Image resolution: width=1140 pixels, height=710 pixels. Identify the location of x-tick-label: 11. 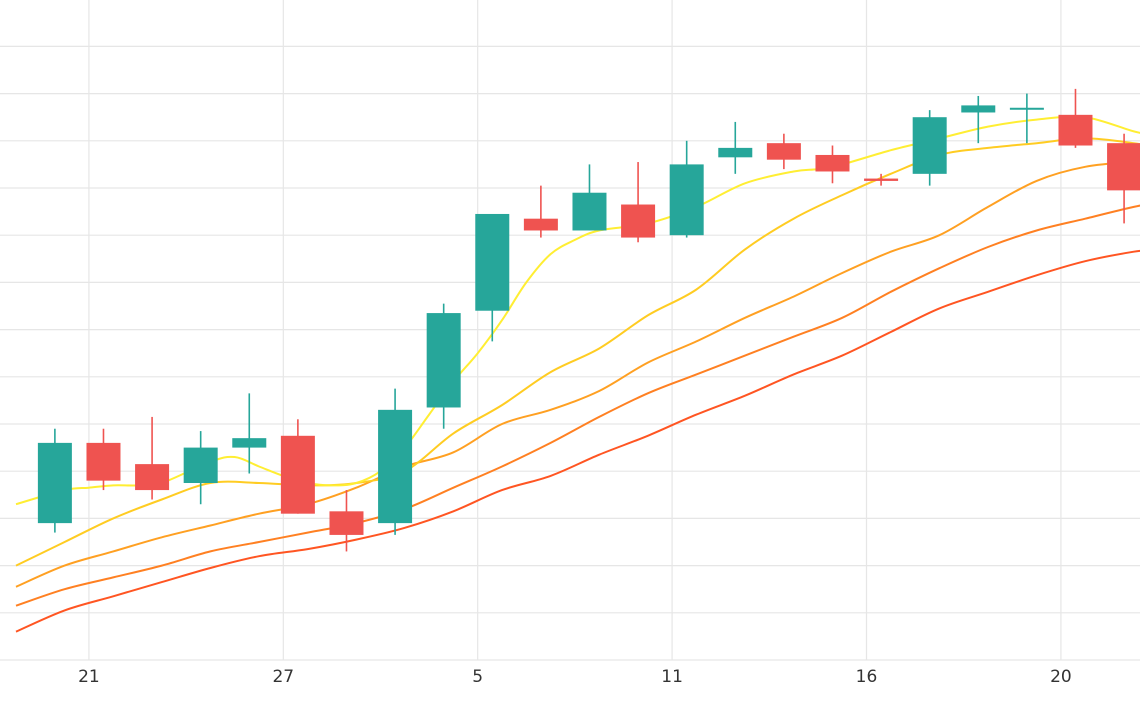
(672, 677).